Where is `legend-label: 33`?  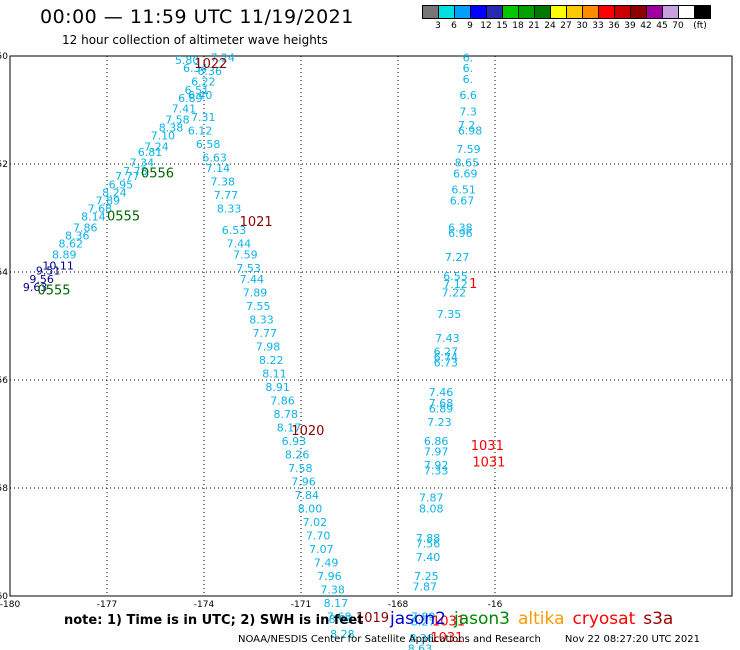
legend-label: 33 is located at coordinates (598, 26).